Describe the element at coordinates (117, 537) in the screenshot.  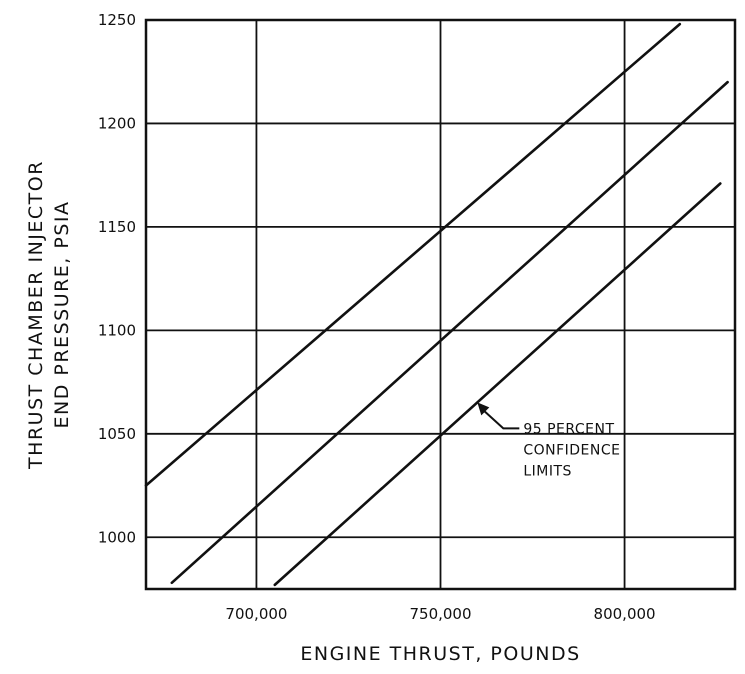
I see `y-tick-label: 1000` at that location.